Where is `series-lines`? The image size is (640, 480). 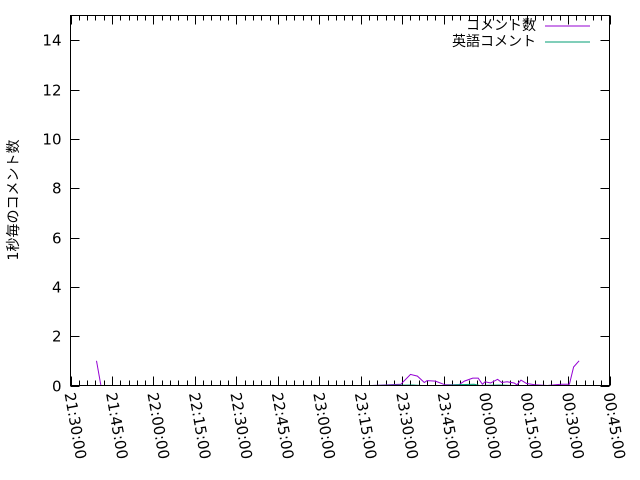
series-lines is located at coordinates (338, 373).